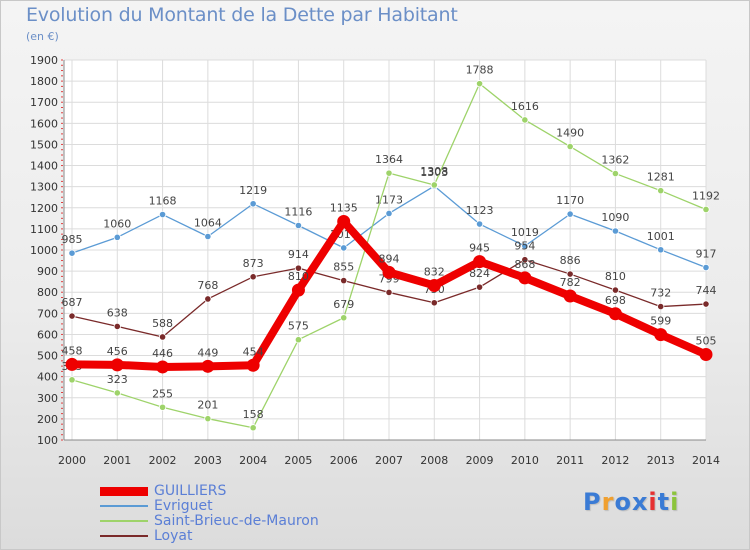 The width and height of the screenshot is (750, 550). Describe the element at coordinates (47, 356) in the screenshot. I see `y-tick-label: 500` at that location.